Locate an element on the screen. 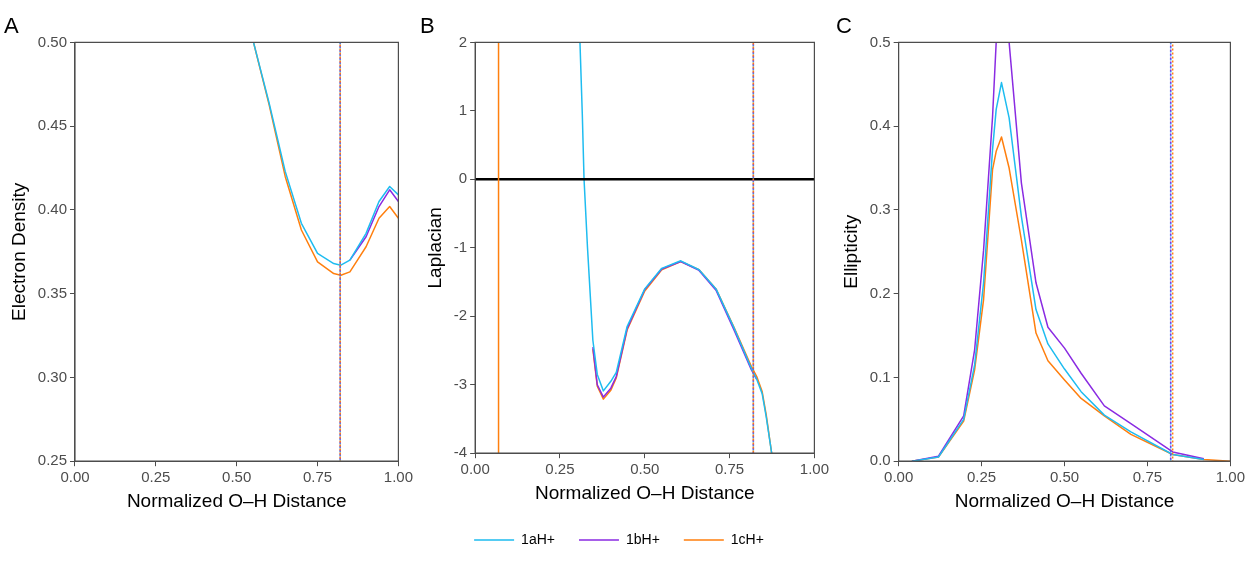 The height and width of the screenshot is (563, 1250). chart-title: C is located at coordinates (844, 26).